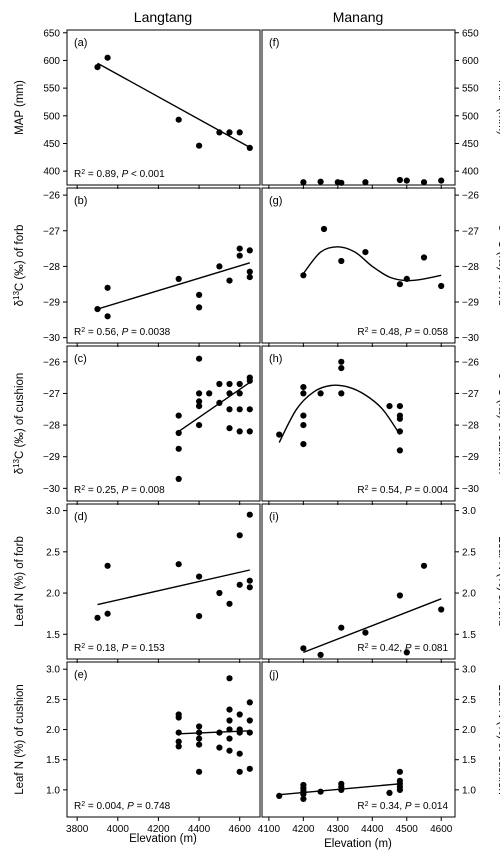 This screenshot has width=500, height=861. I want to click on stat-annotation: R2 = 0.89, P < 0.001, so click(119, 175).